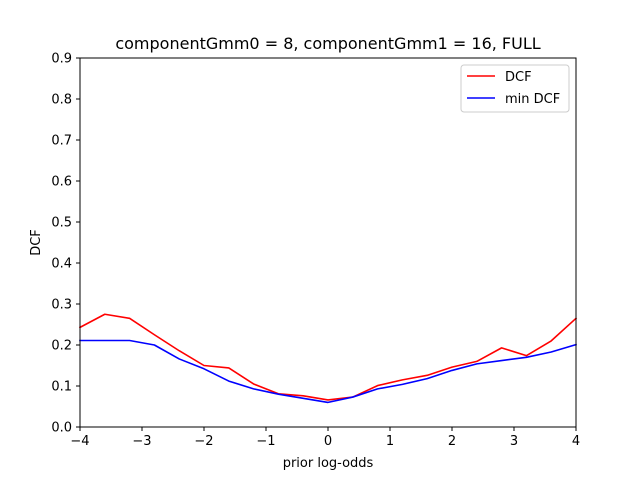 This screenshot has width=640, height=480. Describe the element at coordinates (61, 100) in the screenshot. I see `y-tick-label: 0.8` at that location.